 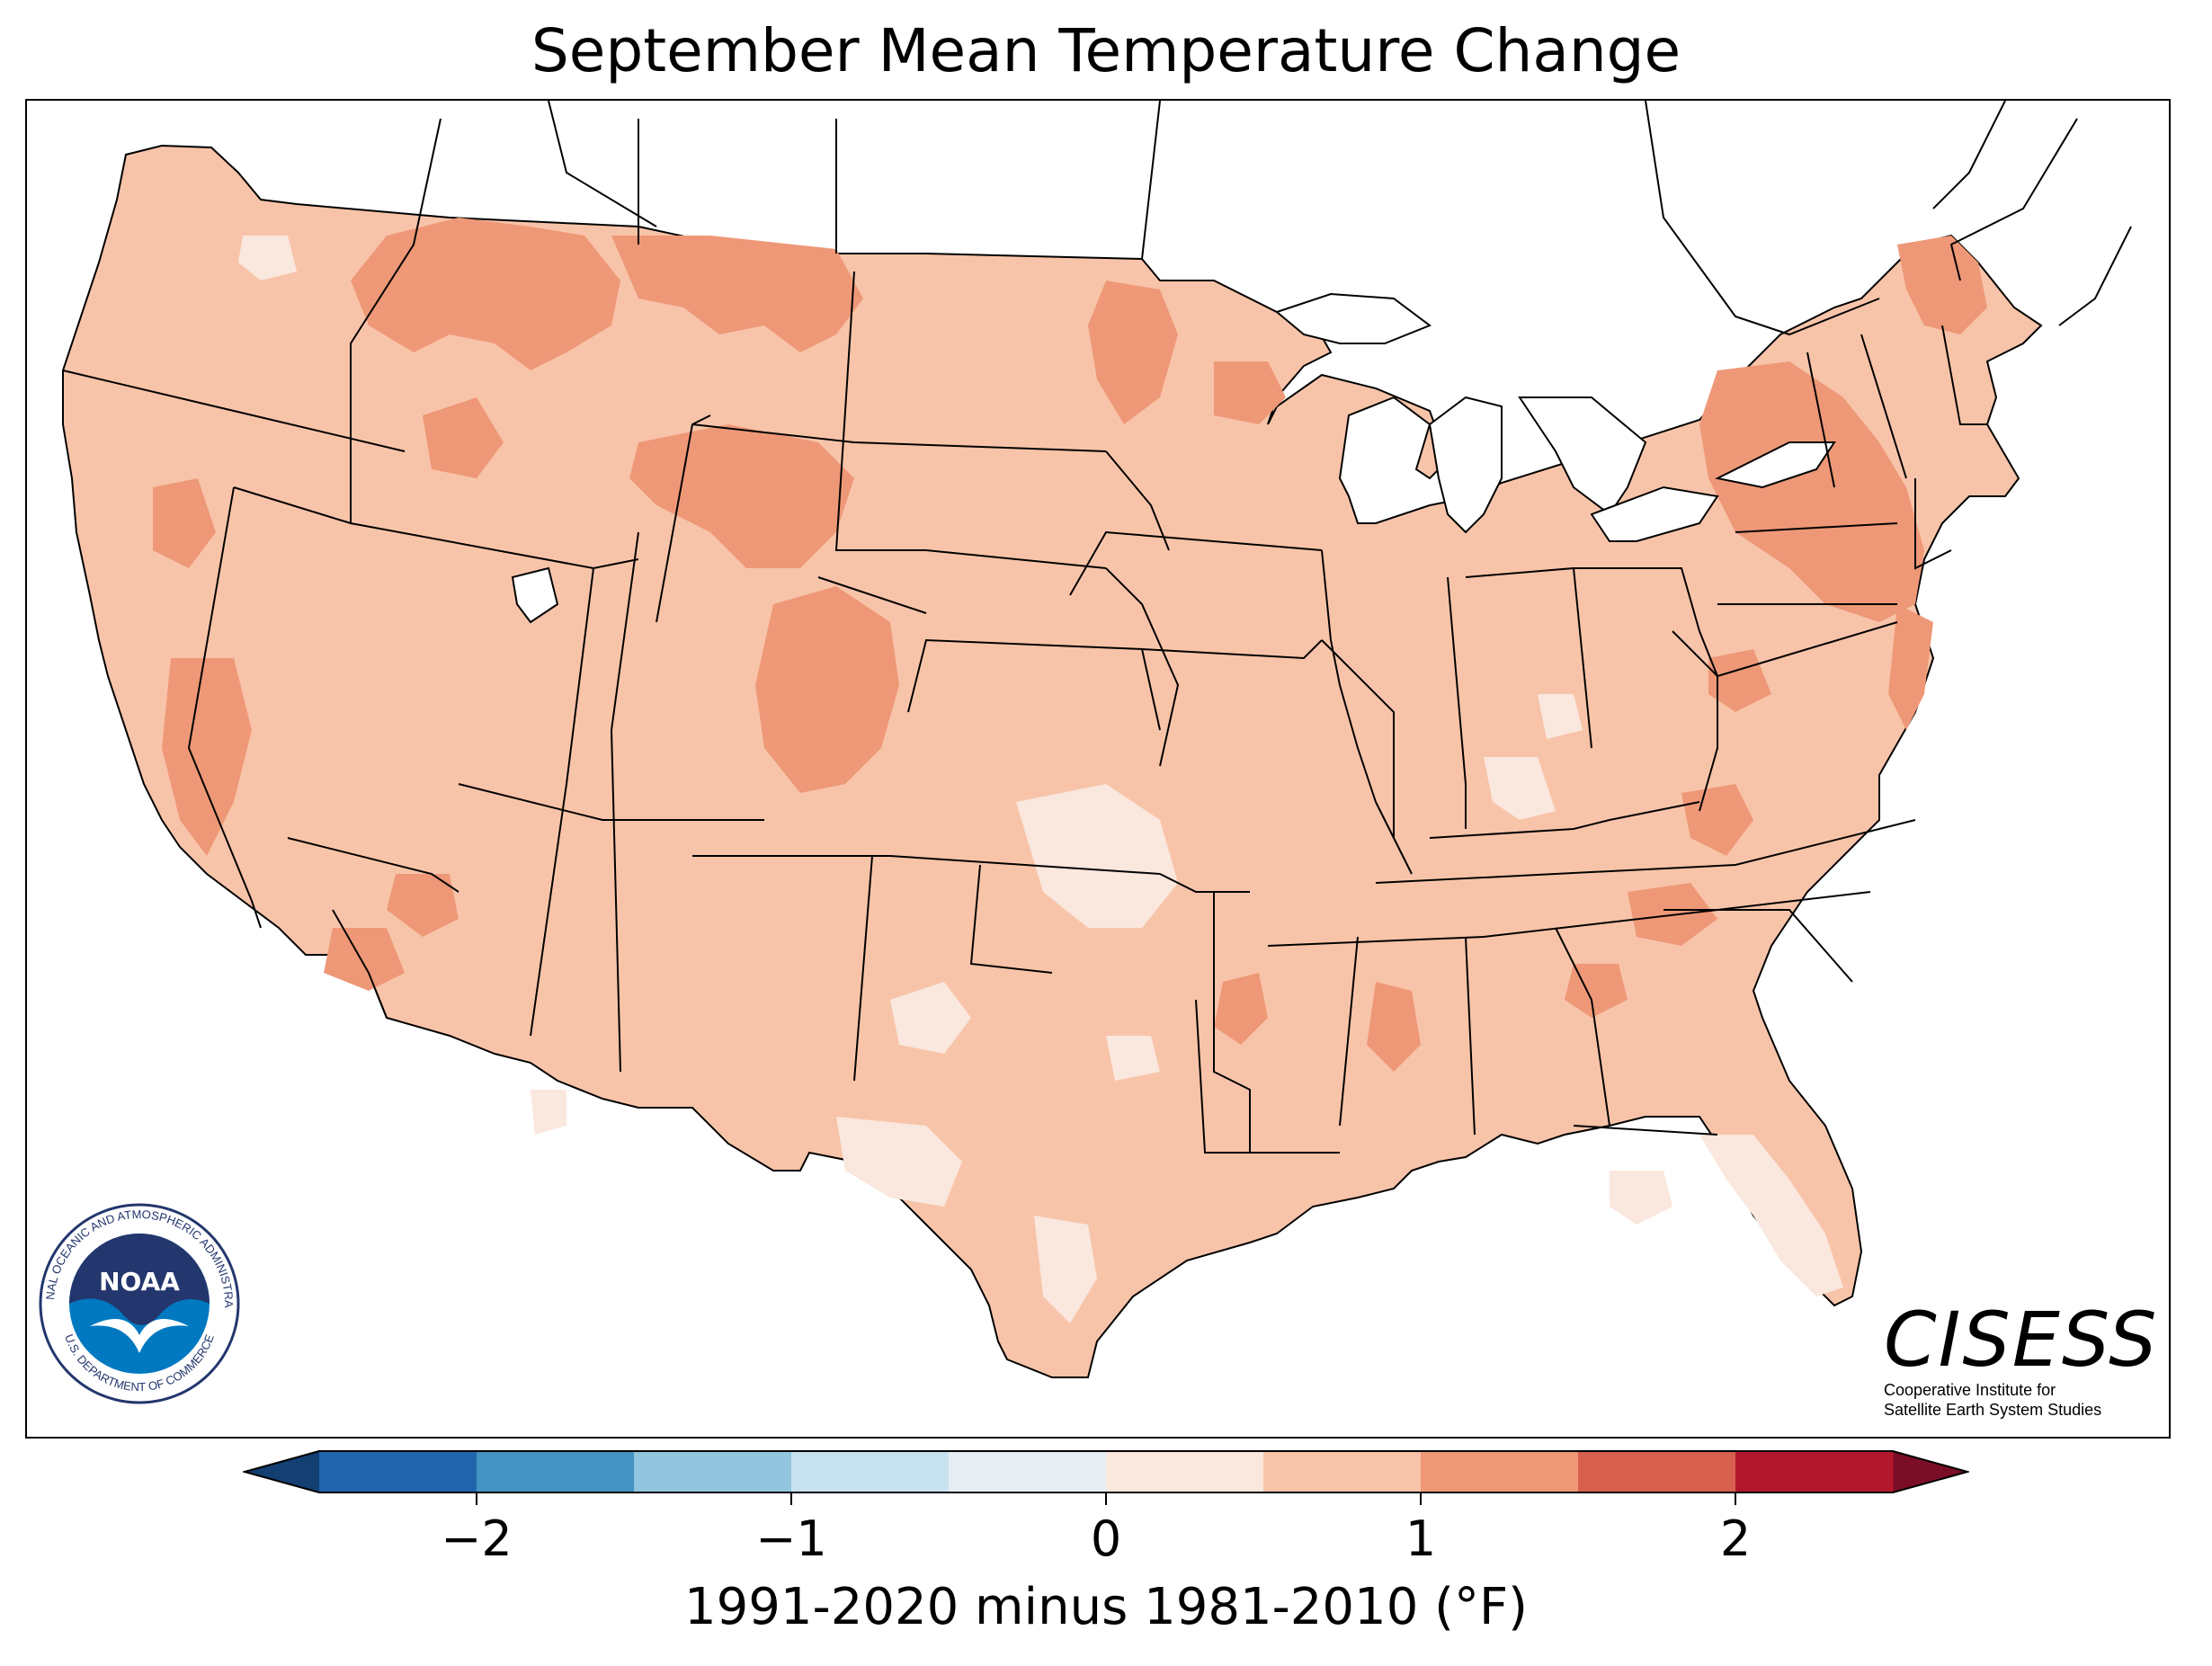 I want to click on colorbar-under-triangle, so click(x=282, y=1471).